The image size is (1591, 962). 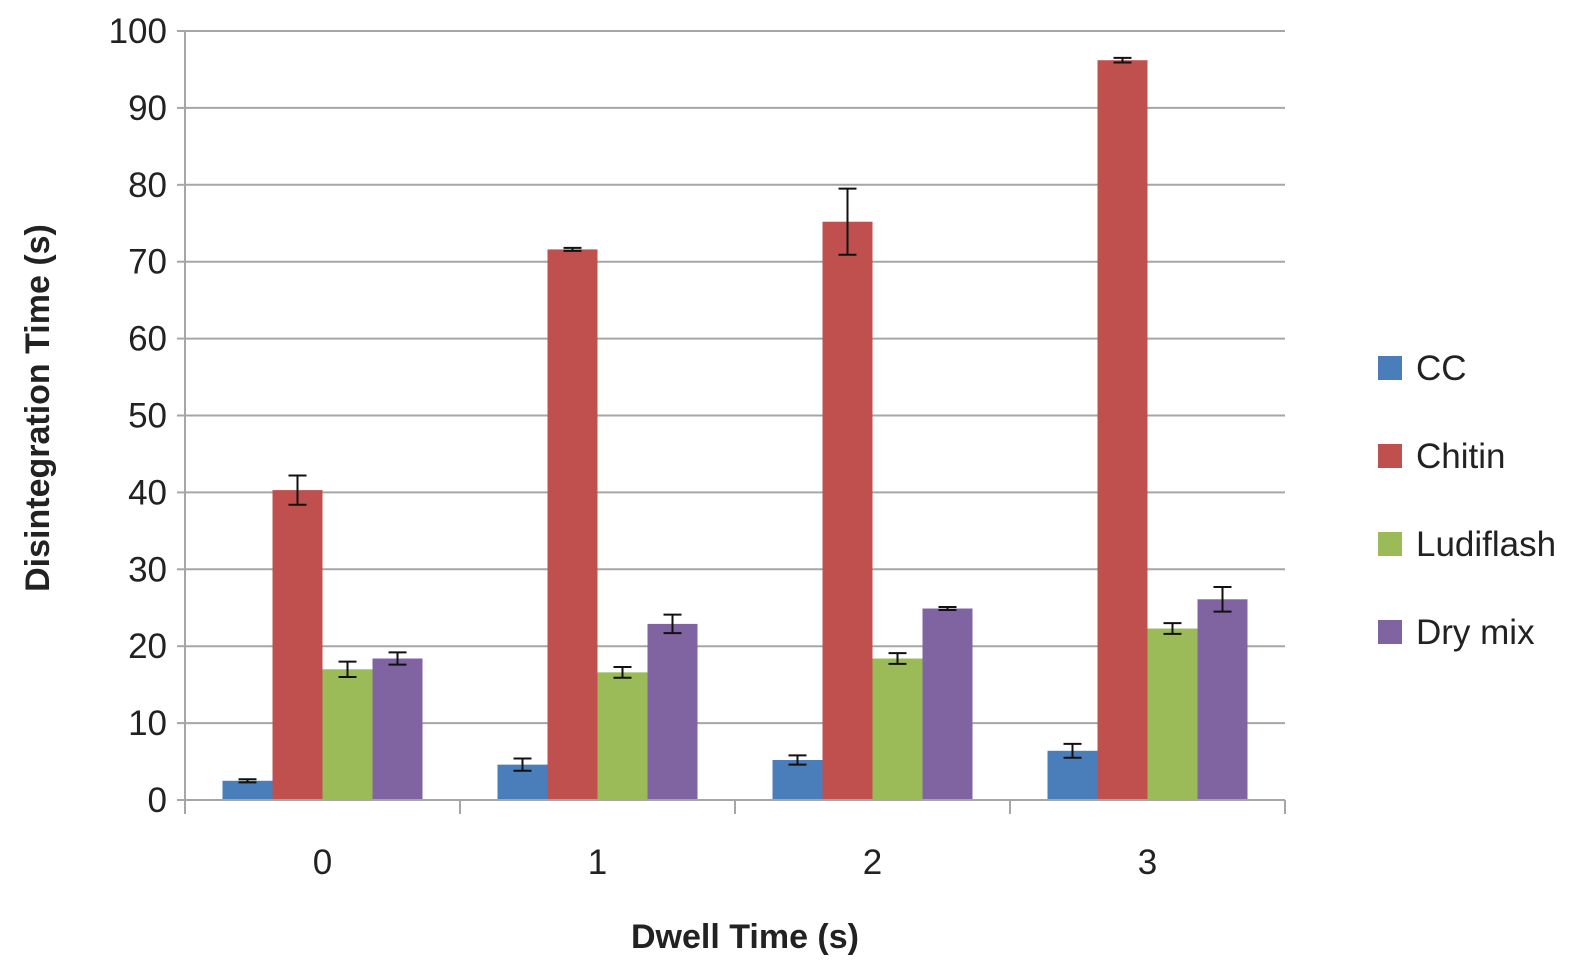 I want to click on y-tick-label: 90, so click(x=147, y=108).